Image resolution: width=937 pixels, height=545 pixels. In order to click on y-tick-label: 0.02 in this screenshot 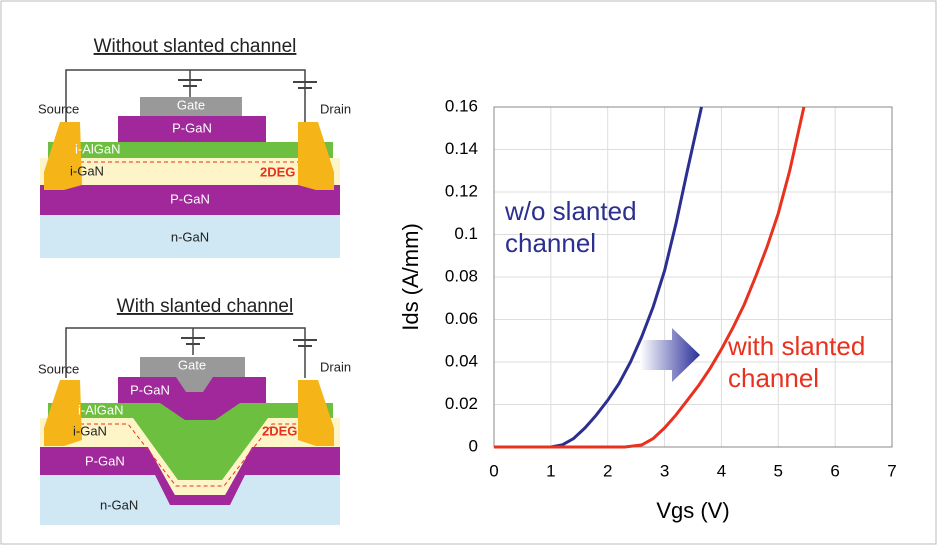, I will do `click(461, 403)`.